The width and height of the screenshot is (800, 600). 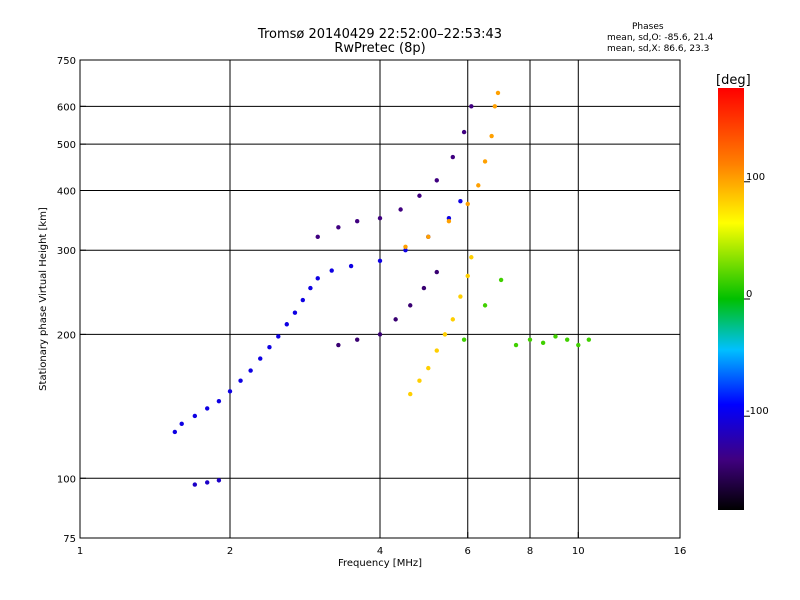 What do you see at coordinates (71, 300) in the screenshot?
I see `y-axis: 75 100 200 300 400 500 600 750` at bounding box center [71, 300].